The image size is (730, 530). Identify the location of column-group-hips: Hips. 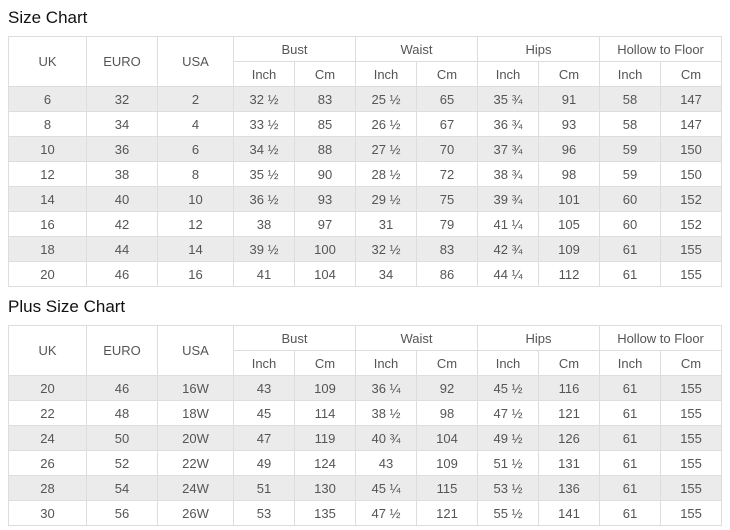
(539, 49).